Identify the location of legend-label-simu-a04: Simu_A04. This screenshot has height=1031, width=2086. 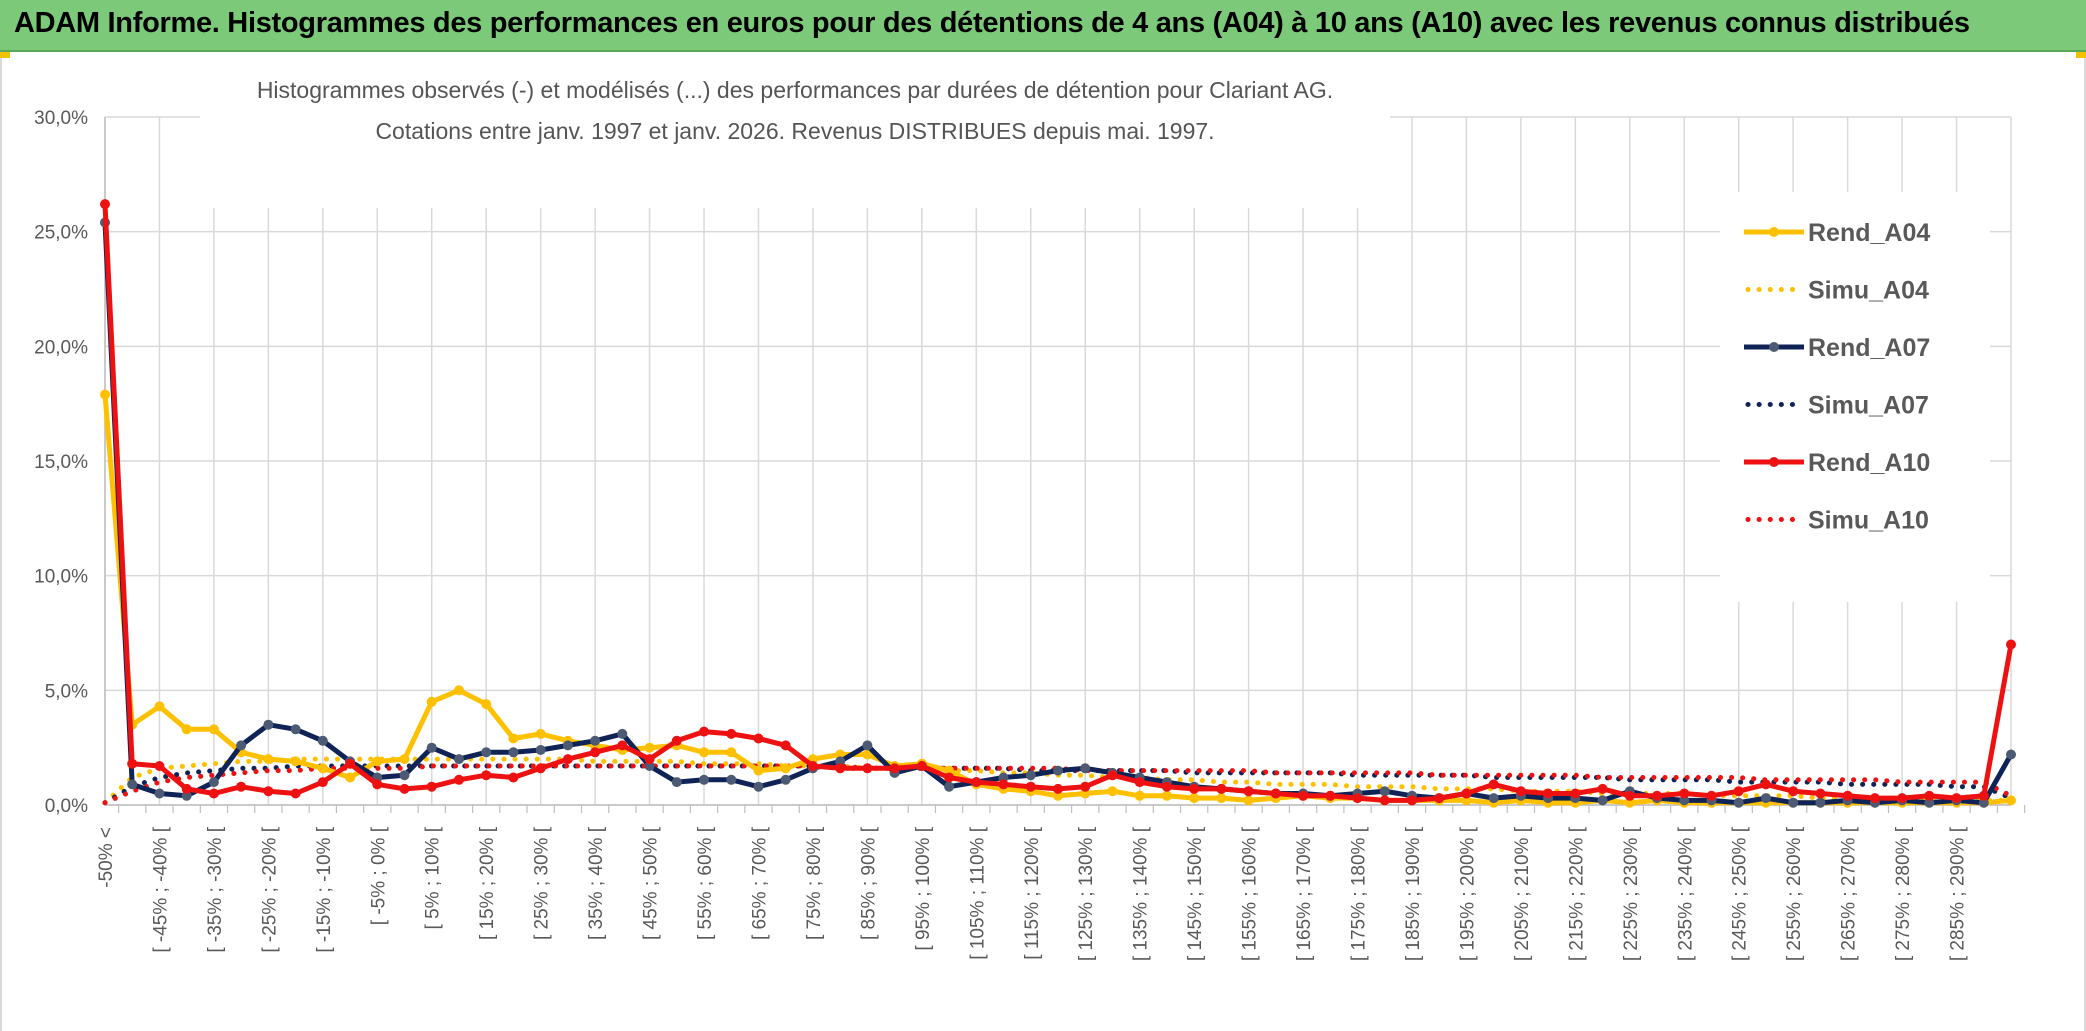
(1868, 291).